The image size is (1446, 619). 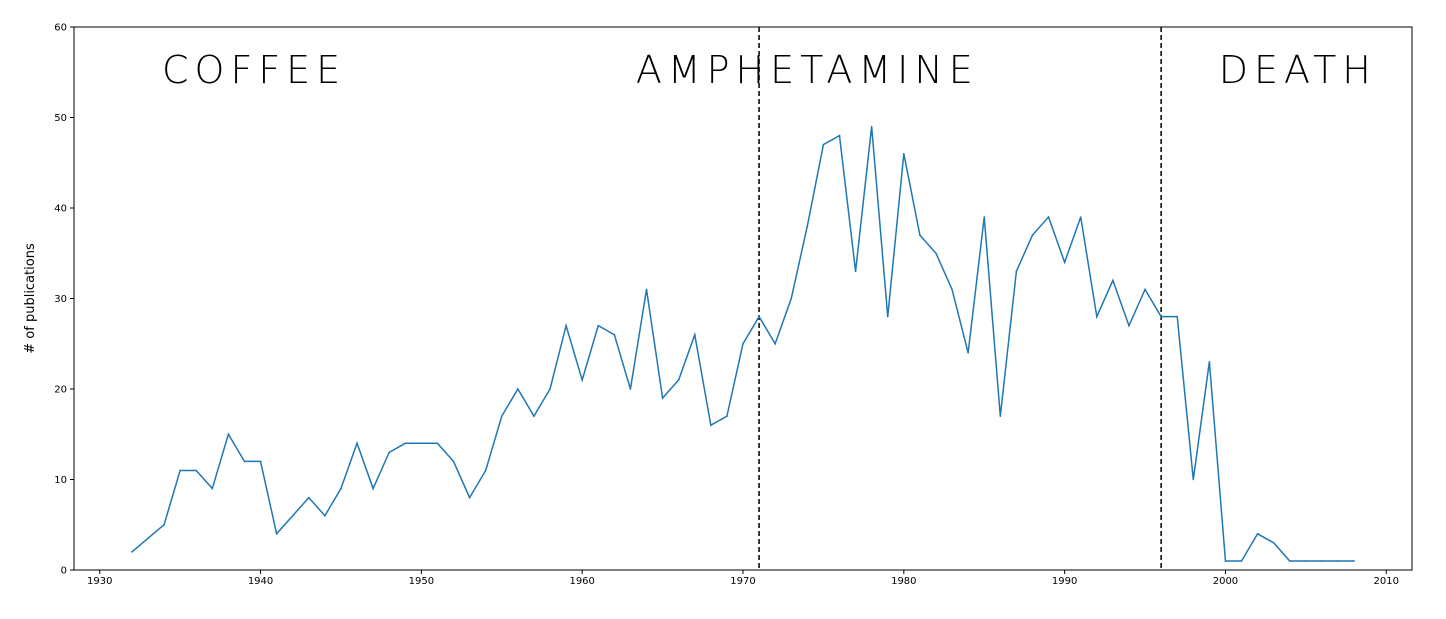 What do you see at coordinates (99, 581) in the screenshot?
I see `x-tick-label: 1930` at bounding box center [99, 581].